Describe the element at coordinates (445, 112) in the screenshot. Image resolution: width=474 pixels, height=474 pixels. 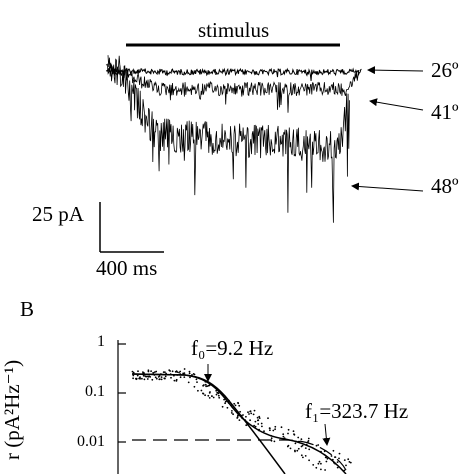
I see `temperature-label-41: 41º` at that location.